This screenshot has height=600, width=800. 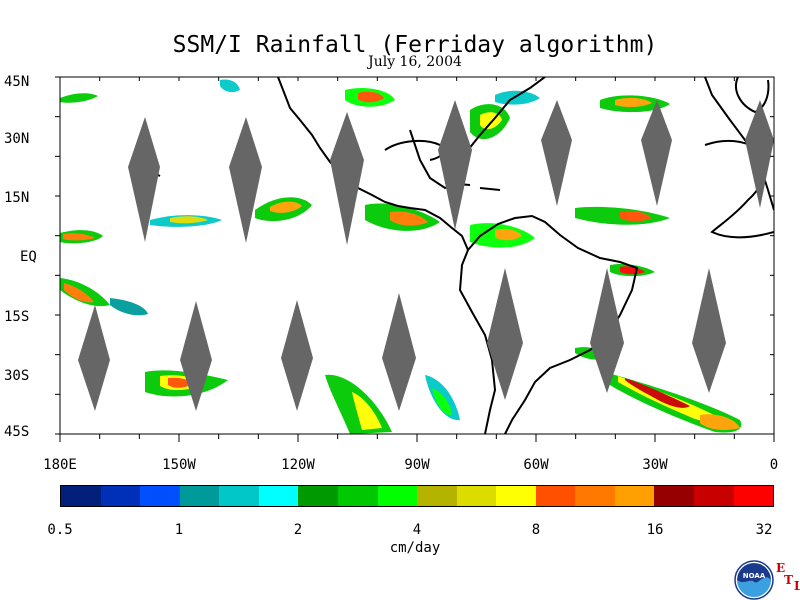 I want to click on color-bar, so click(x=417, y=496).